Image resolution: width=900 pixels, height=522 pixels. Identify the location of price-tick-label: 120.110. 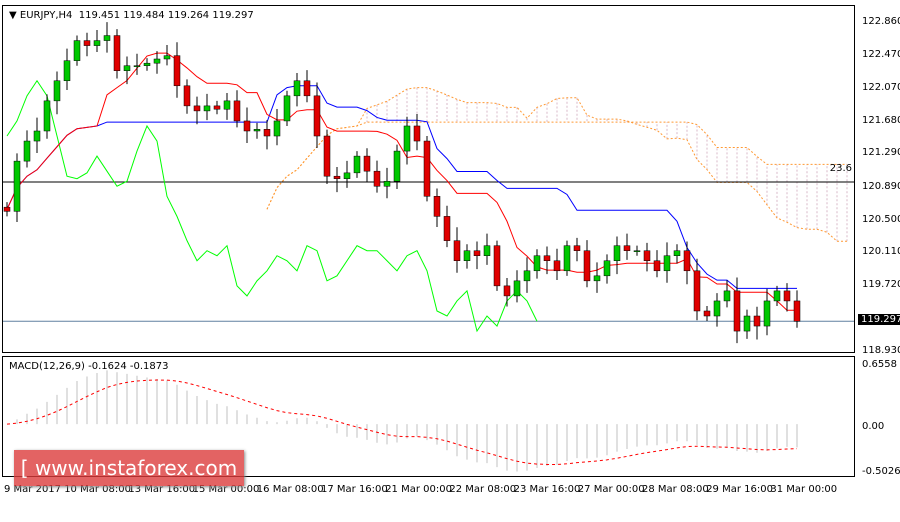
(881, 252).